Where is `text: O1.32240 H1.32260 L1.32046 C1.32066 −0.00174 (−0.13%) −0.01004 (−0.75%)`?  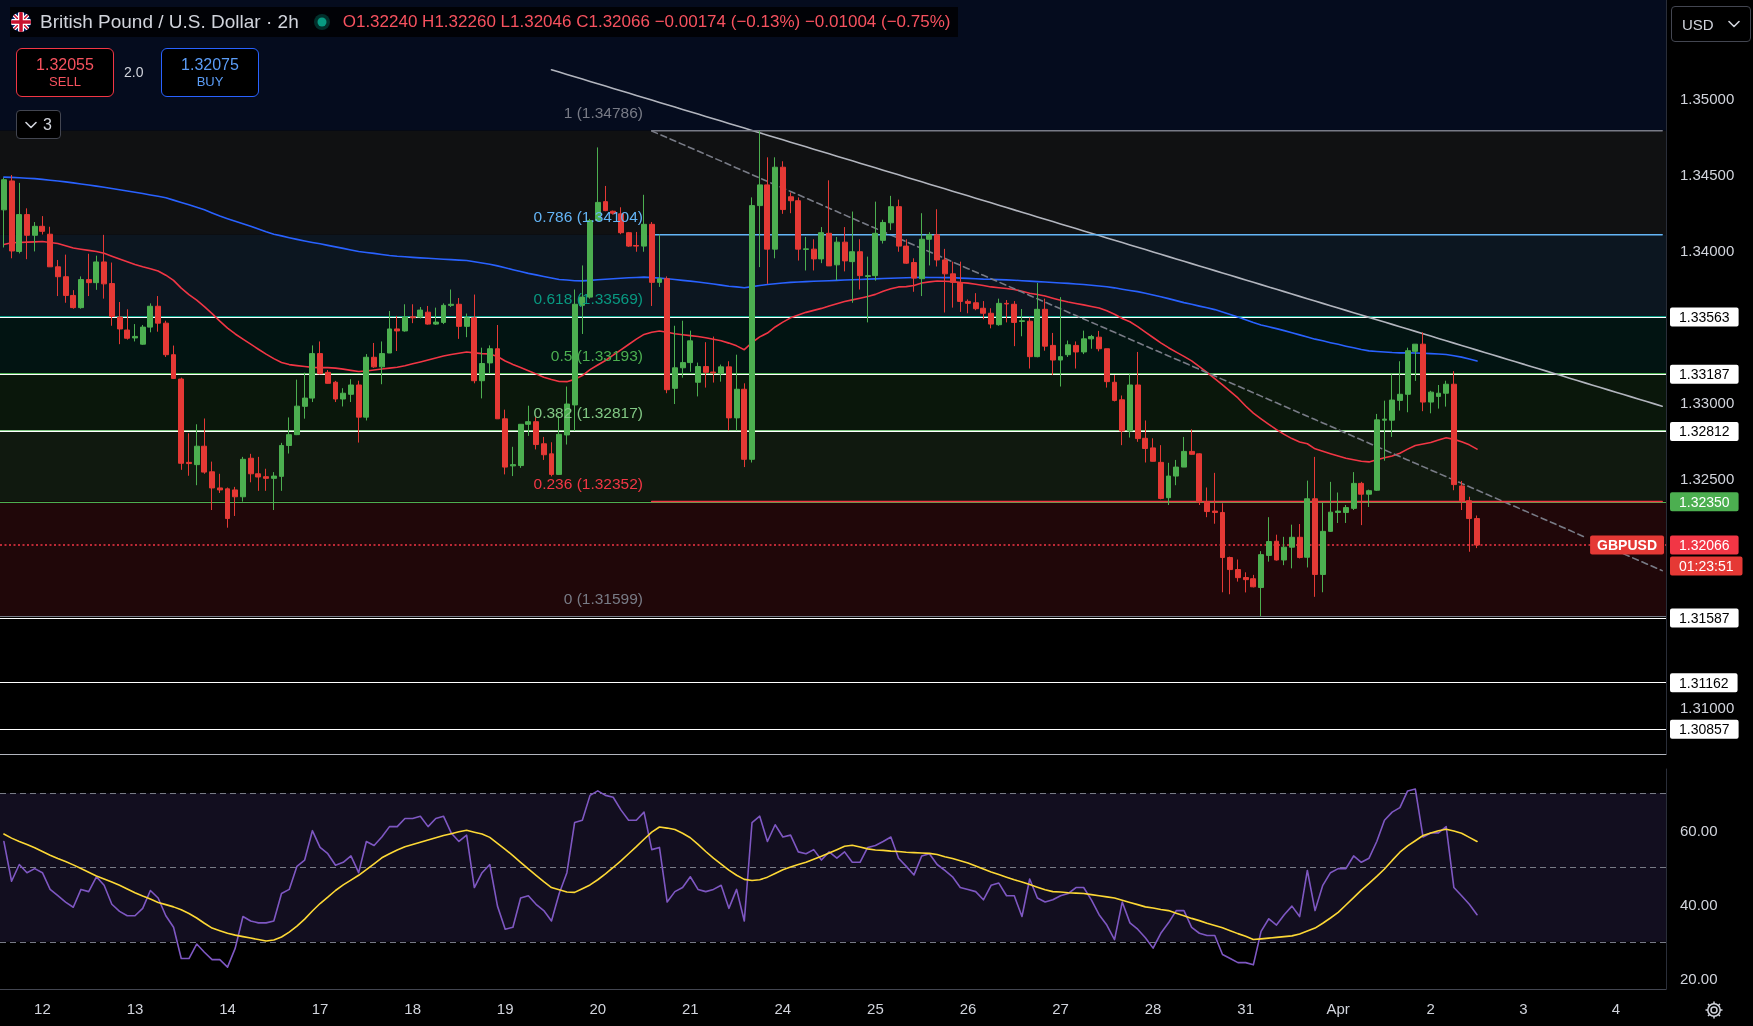
text: O1.32240 H1.32260 L1.32046 C1.32066 −0.00174 (−0.13%) −0.01004 (−0.75%) is located at coordinates (646, 22).